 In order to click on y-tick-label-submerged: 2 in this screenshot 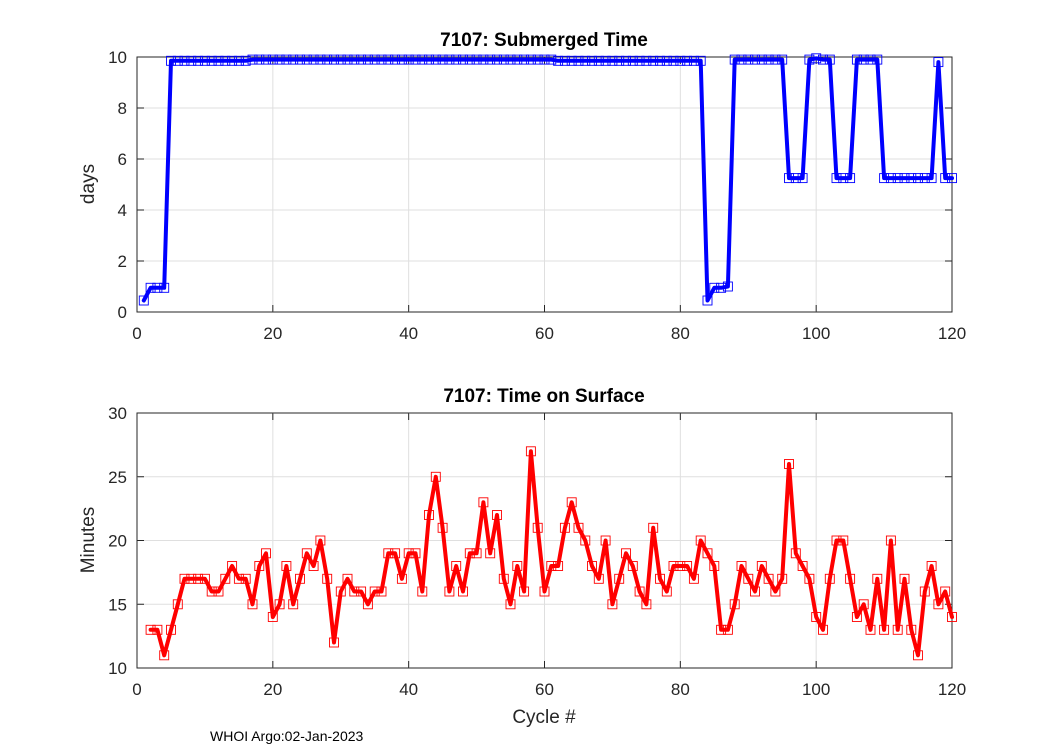, I will do `click(122, 261)`.